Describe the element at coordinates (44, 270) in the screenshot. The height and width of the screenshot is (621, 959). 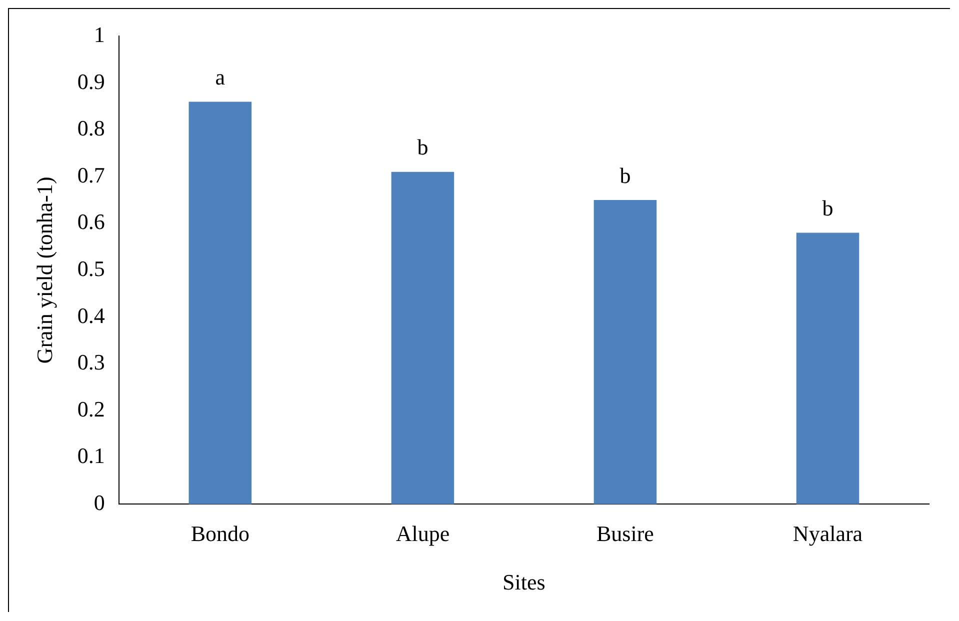
I see `y-axis-title: Grain yield (tonha-1)` at that location.